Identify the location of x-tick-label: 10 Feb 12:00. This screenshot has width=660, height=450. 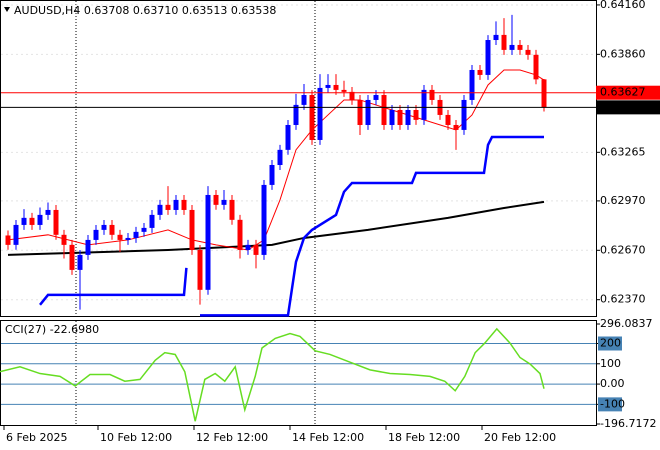
(136, 437).